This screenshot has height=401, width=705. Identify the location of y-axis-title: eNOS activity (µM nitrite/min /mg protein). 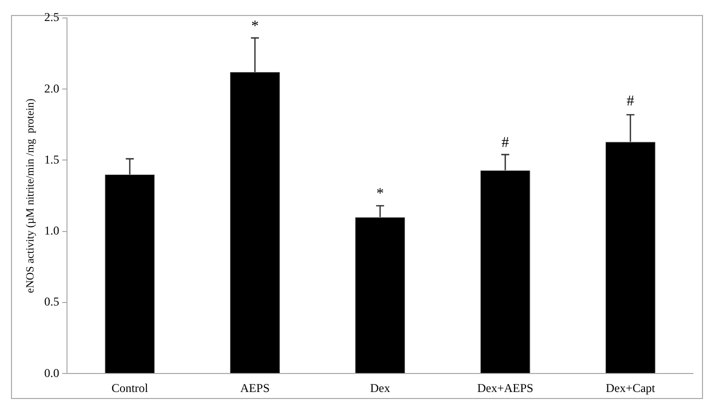
(30, 196).